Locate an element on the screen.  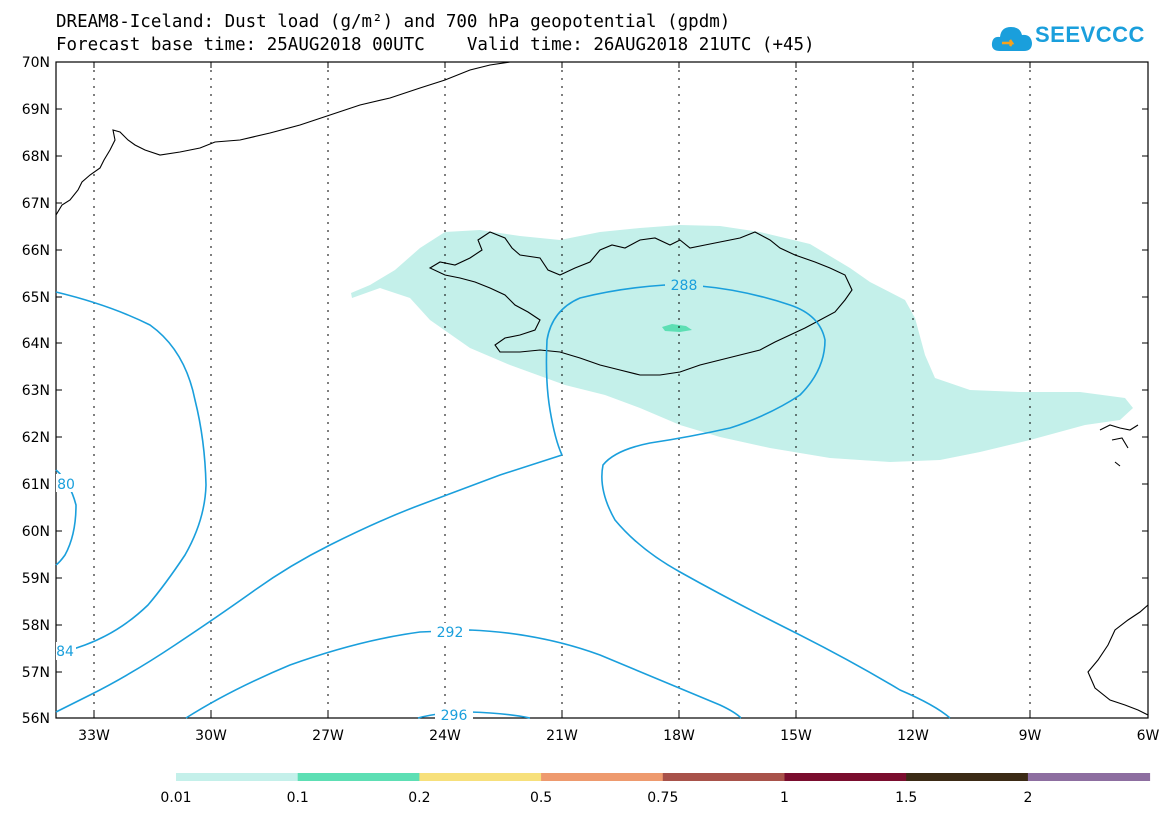
colorbar-label: 0.2 is located at coordinates (419, 798).